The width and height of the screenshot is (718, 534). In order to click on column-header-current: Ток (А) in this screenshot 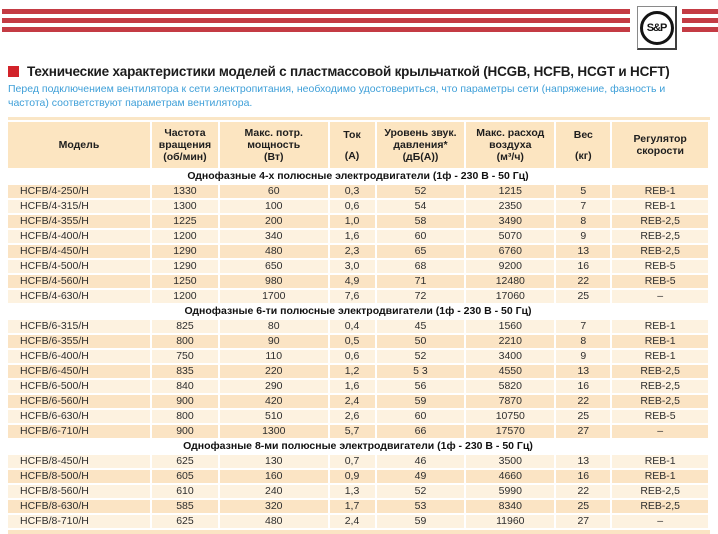, I will do `click(353, 146)`.